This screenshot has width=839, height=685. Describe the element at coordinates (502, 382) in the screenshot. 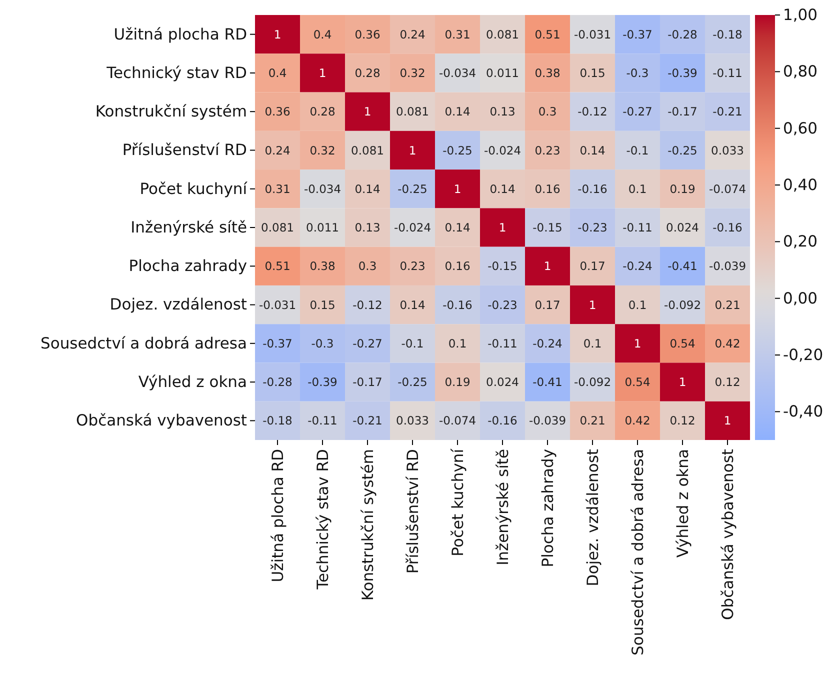

I see `data-label: 0.024` at that location.